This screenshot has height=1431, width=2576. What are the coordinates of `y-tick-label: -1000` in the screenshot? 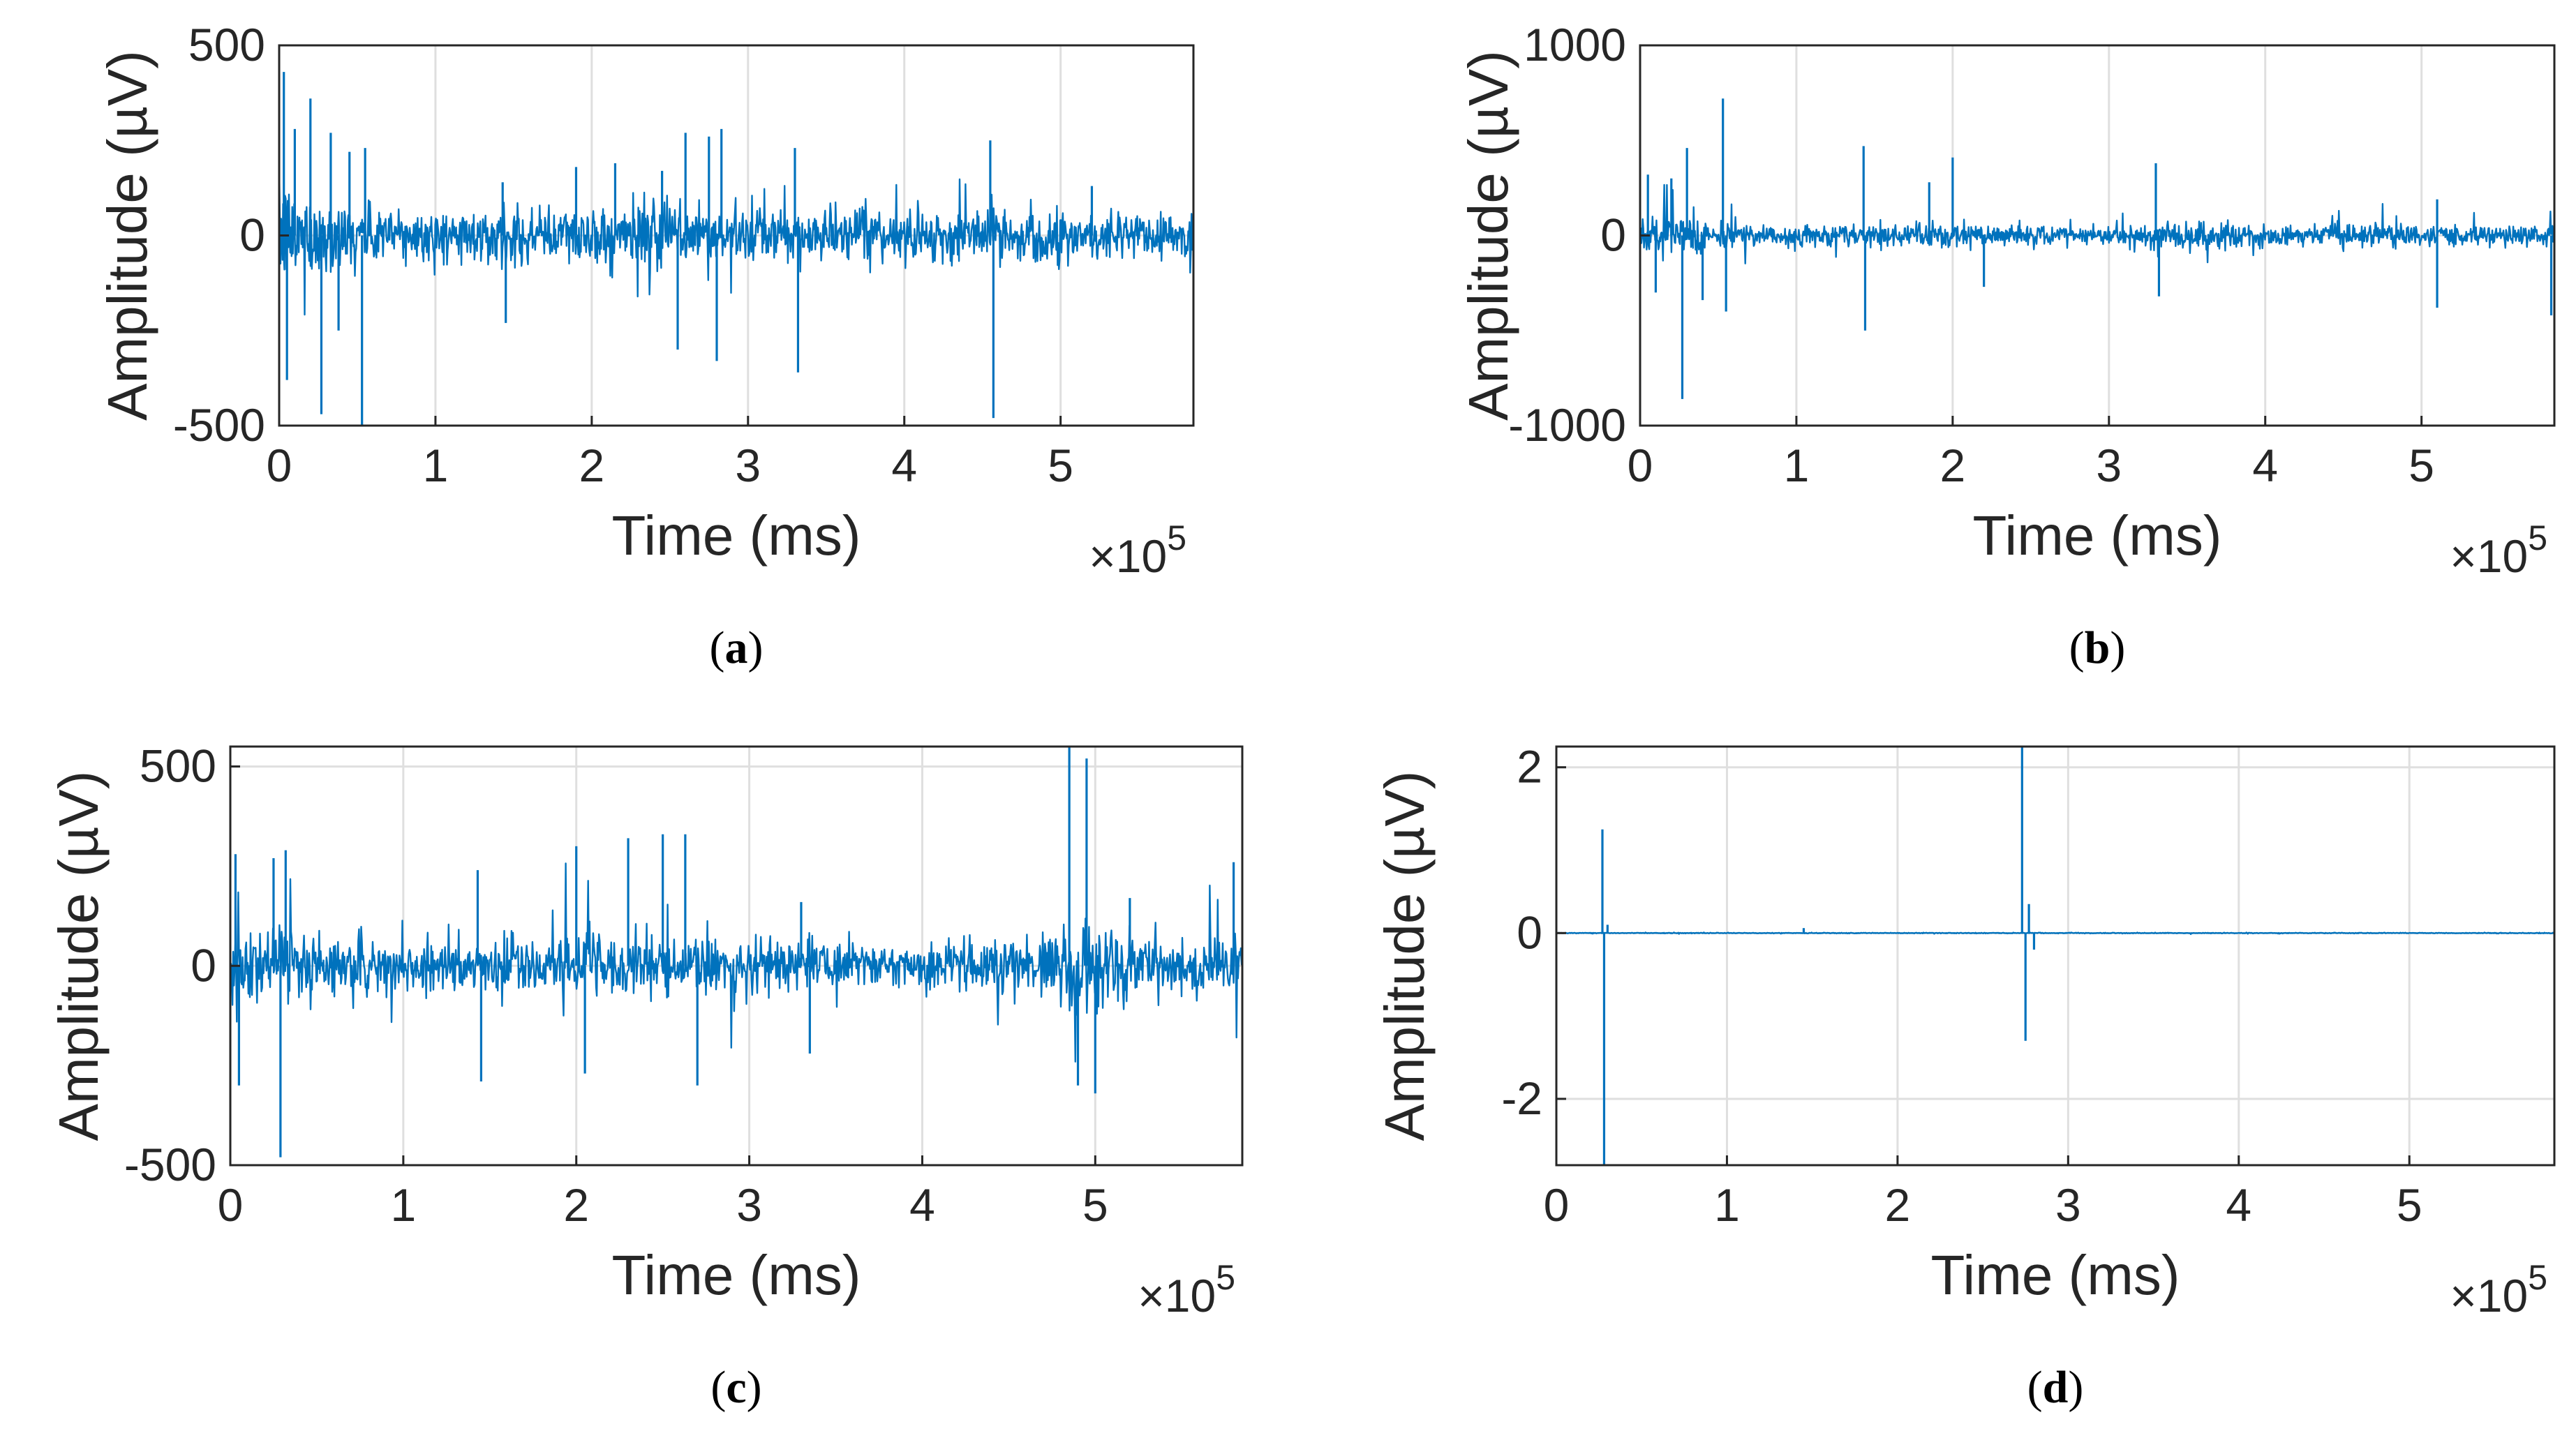 It's located at (1567, 425).